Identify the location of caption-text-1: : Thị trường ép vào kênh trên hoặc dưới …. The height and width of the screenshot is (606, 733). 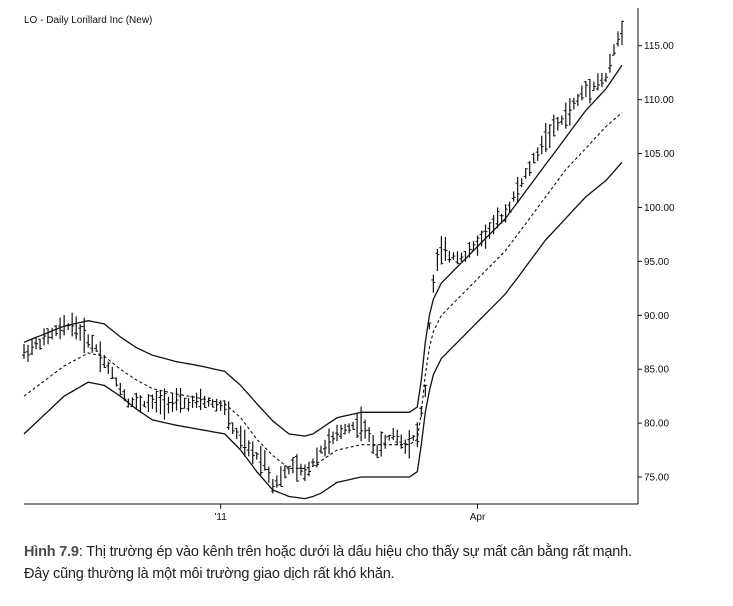
(355, 552).